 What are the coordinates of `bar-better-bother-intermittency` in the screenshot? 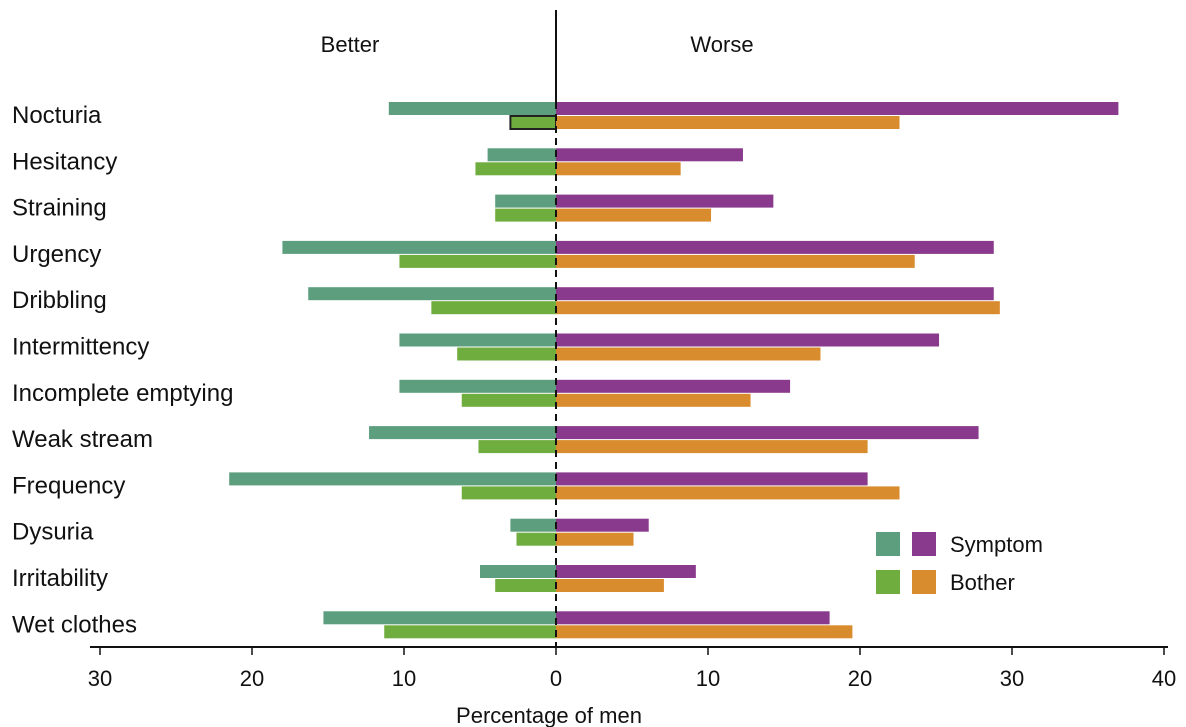 It's located at (506, 354).